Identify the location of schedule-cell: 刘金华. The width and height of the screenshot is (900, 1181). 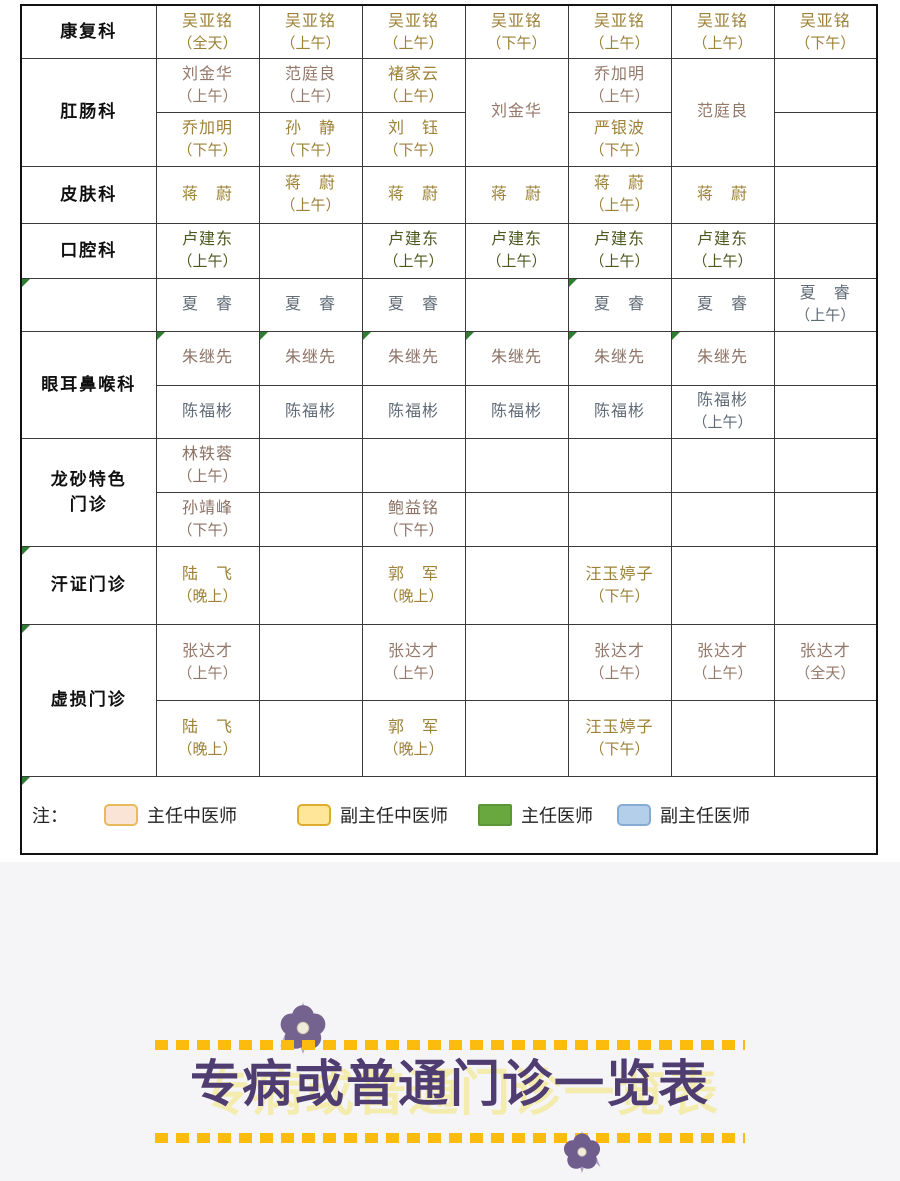
(516, 112).